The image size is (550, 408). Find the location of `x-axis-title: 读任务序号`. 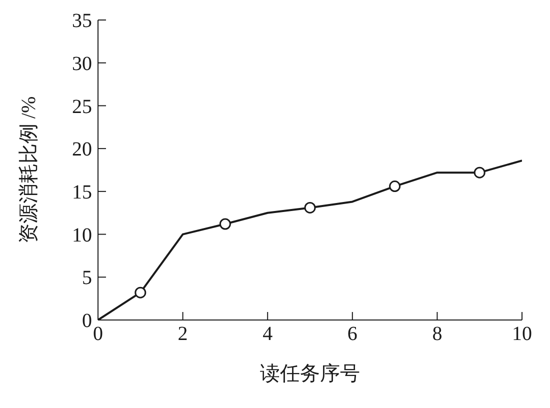

x-axis-title: 读任务序号 is located at coordinates (310, 374).